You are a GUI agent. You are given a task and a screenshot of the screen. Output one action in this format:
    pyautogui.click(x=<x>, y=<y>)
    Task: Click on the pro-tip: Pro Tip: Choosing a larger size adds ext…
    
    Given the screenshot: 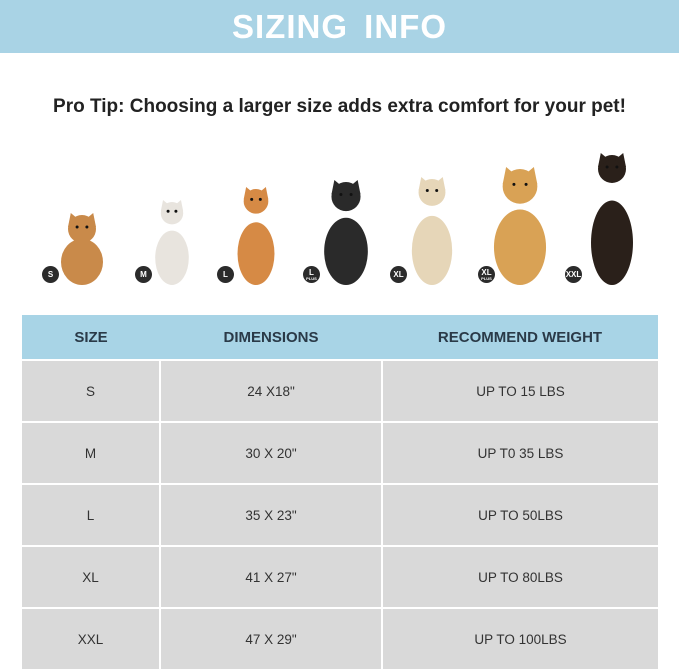 What is the action you would take?
    pyautogui.click(x=339, y=106)
    